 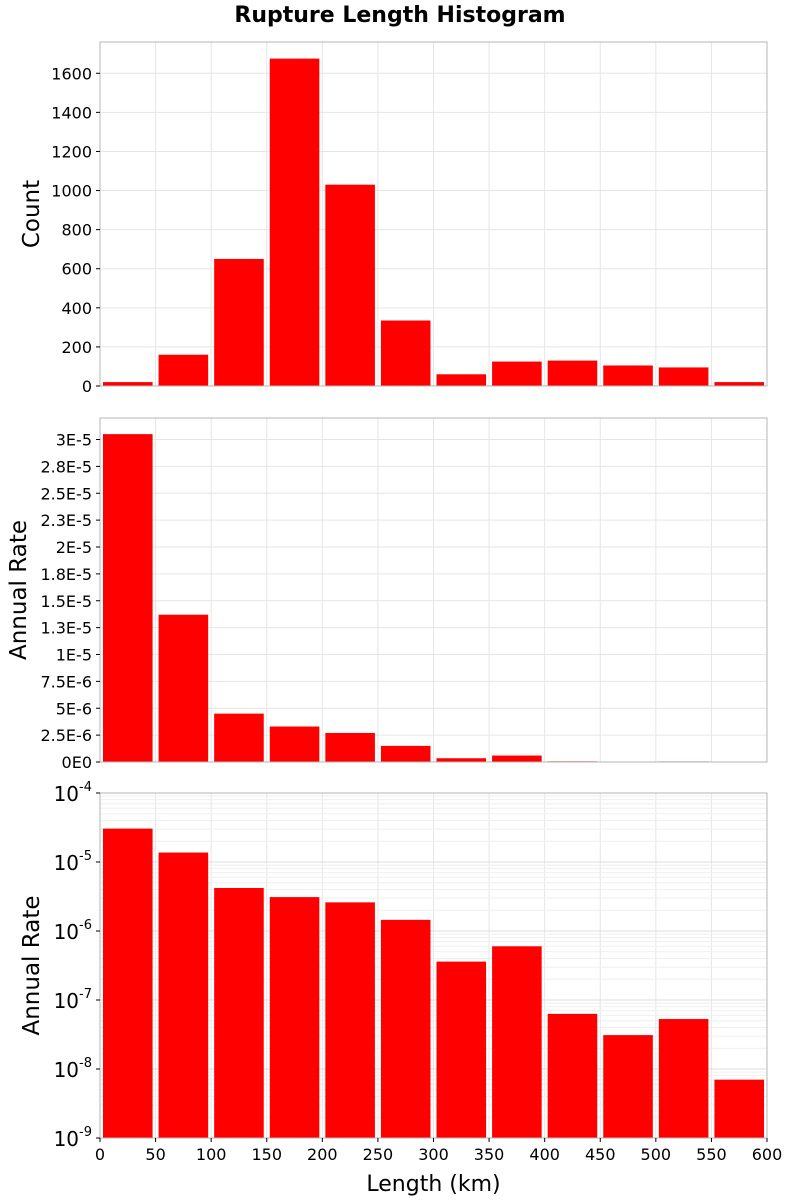 What do you see at coordinates (73, 793) in the screenshot?
I see `y-tick-label: 10⁻⁴` at bounding box center [73, 793].